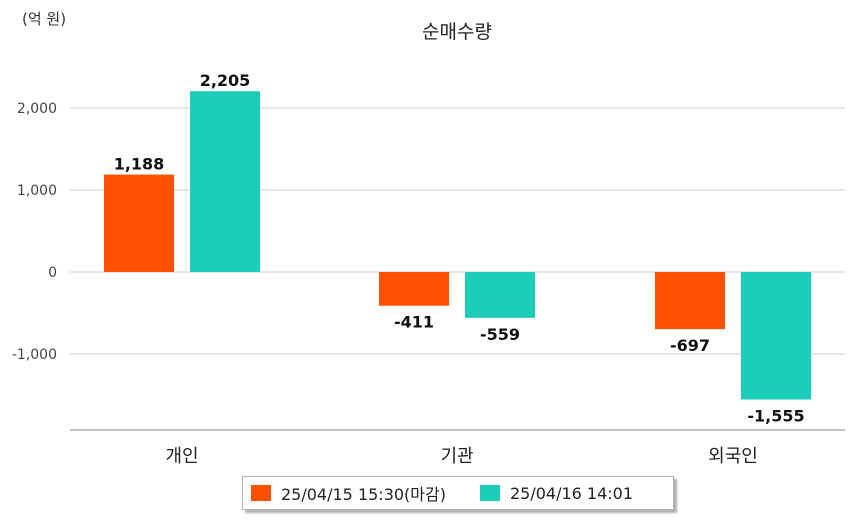 This screenshot has height=520, width=854. What do you see at coordinates (139, 164) in the screenshot?
I see `data-label: 1,188` at bounding box center [139, 164].